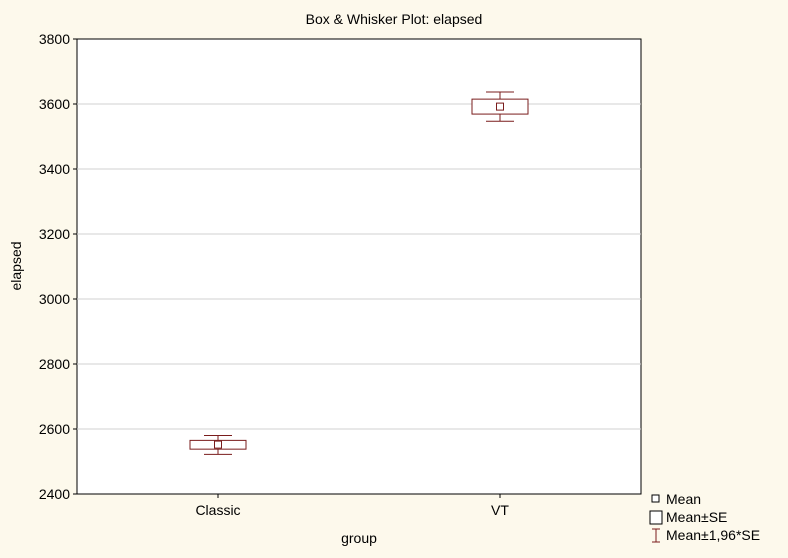 Image resolution: width=788 pixels, height=558 pixels. I want to click on x-axis: Classic VT, so click(352, 506).